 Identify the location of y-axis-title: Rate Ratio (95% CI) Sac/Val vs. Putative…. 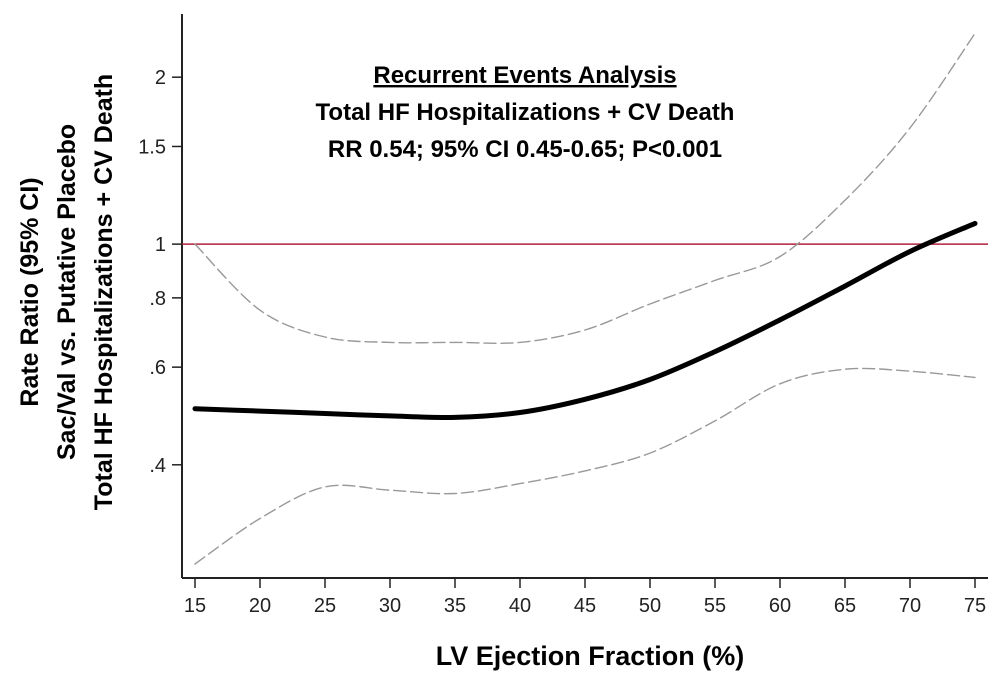
(67, 292).